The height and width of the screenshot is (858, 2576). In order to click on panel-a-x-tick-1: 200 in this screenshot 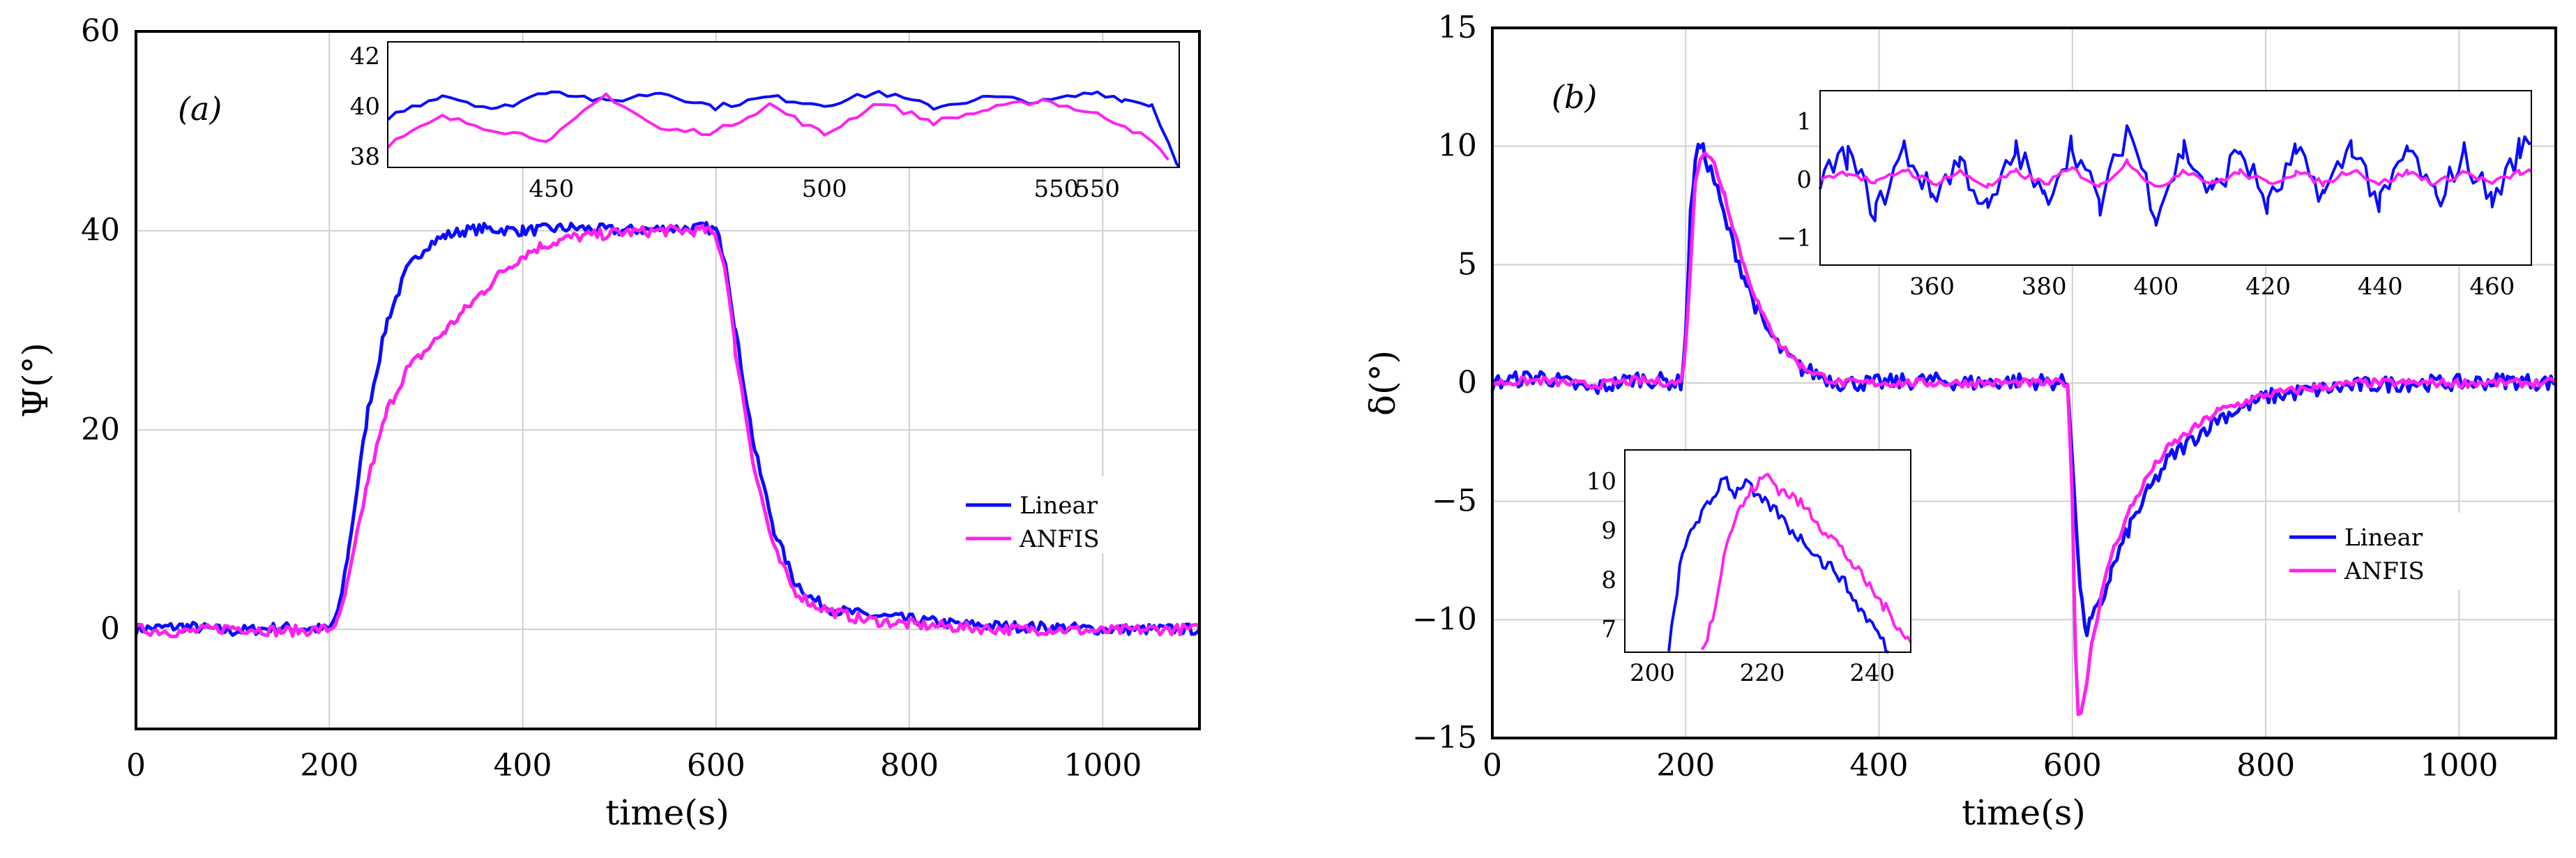, I will do `click(329, 765)`.